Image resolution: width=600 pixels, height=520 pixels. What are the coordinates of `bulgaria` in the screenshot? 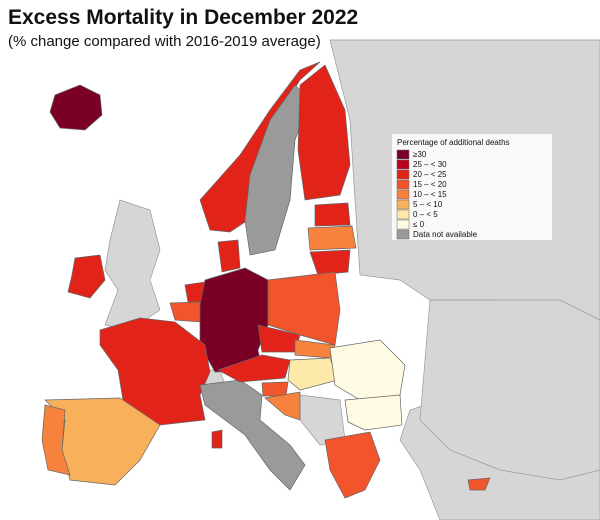 It's located at (373, 412).